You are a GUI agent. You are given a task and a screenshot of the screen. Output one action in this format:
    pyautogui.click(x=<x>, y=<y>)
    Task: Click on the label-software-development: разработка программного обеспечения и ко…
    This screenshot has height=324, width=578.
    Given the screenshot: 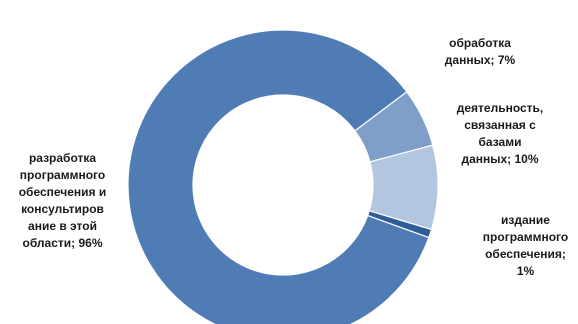 What is the action you would take?
    pyautogui.click(x=62, y=200)
    